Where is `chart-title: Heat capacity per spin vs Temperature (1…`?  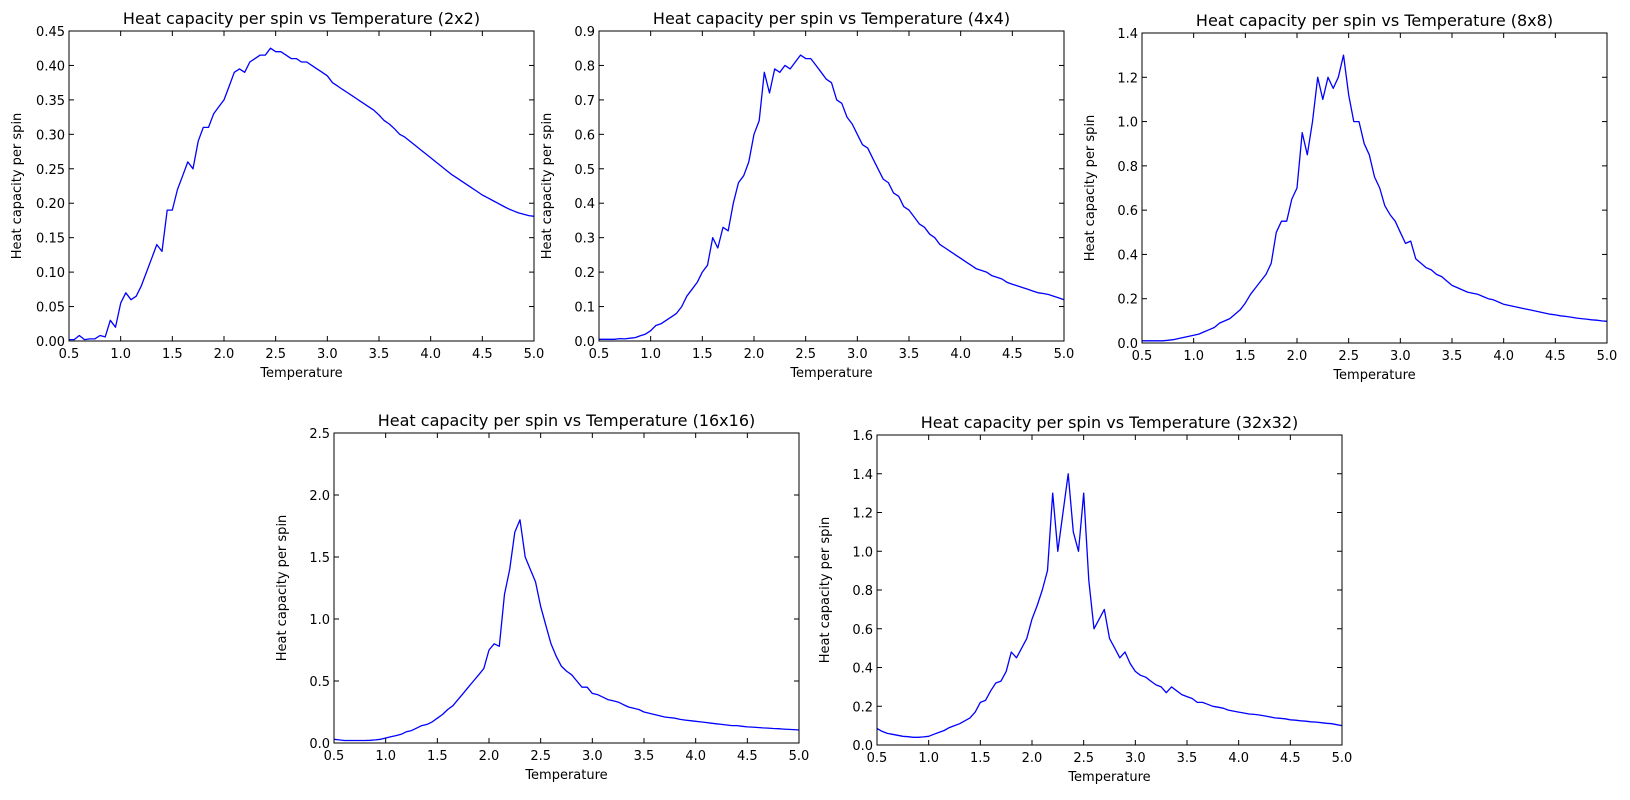 chart-title: Heat capacity per spin vs Temperature (1… is located at coordinates (567, 420).